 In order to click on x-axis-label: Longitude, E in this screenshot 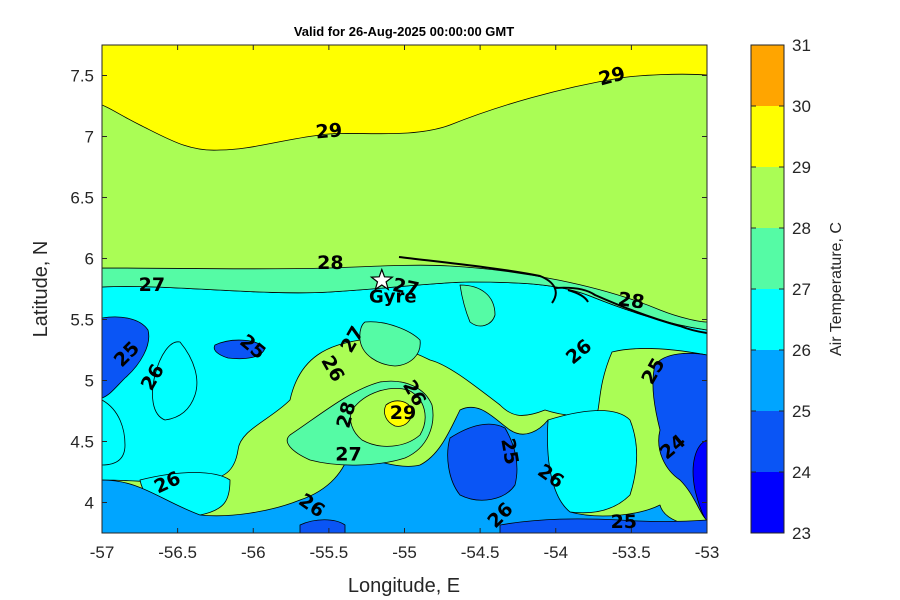, I will do `click(404, 586)`.